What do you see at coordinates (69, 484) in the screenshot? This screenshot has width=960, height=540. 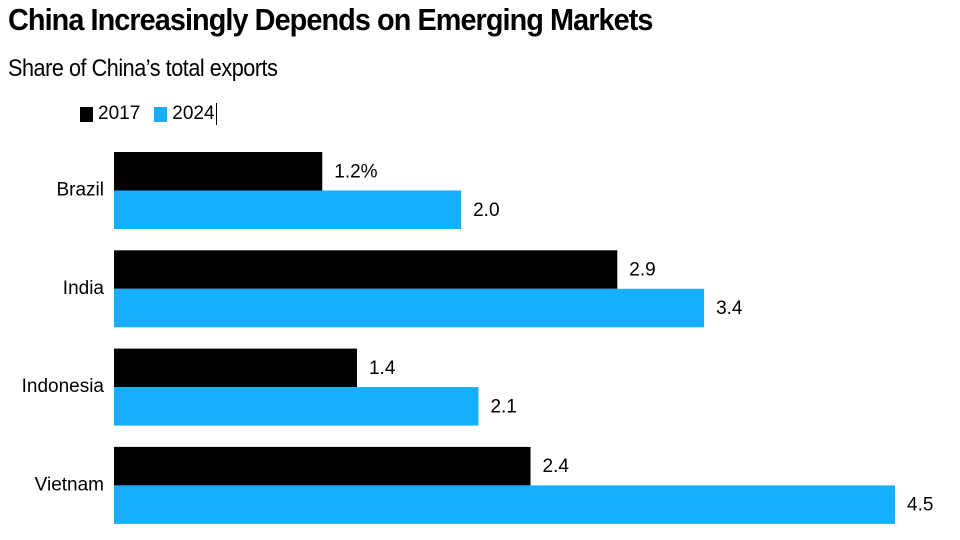 I see `category-label-vietnam: Vietnam` at bounding box center [69, 484].